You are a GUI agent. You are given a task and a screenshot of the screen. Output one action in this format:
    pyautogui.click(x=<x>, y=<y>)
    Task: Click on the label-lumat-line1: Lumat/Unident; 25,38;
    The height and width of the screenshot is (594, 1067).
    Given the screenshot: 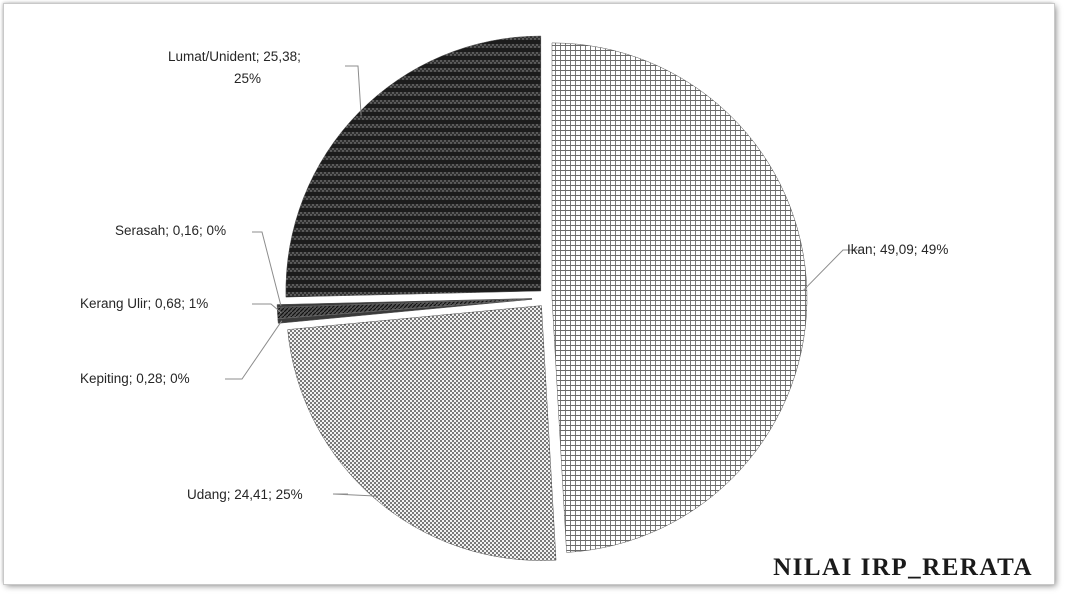 What is the action you would take?
    pyautogui.click(x=234, y=56)
    